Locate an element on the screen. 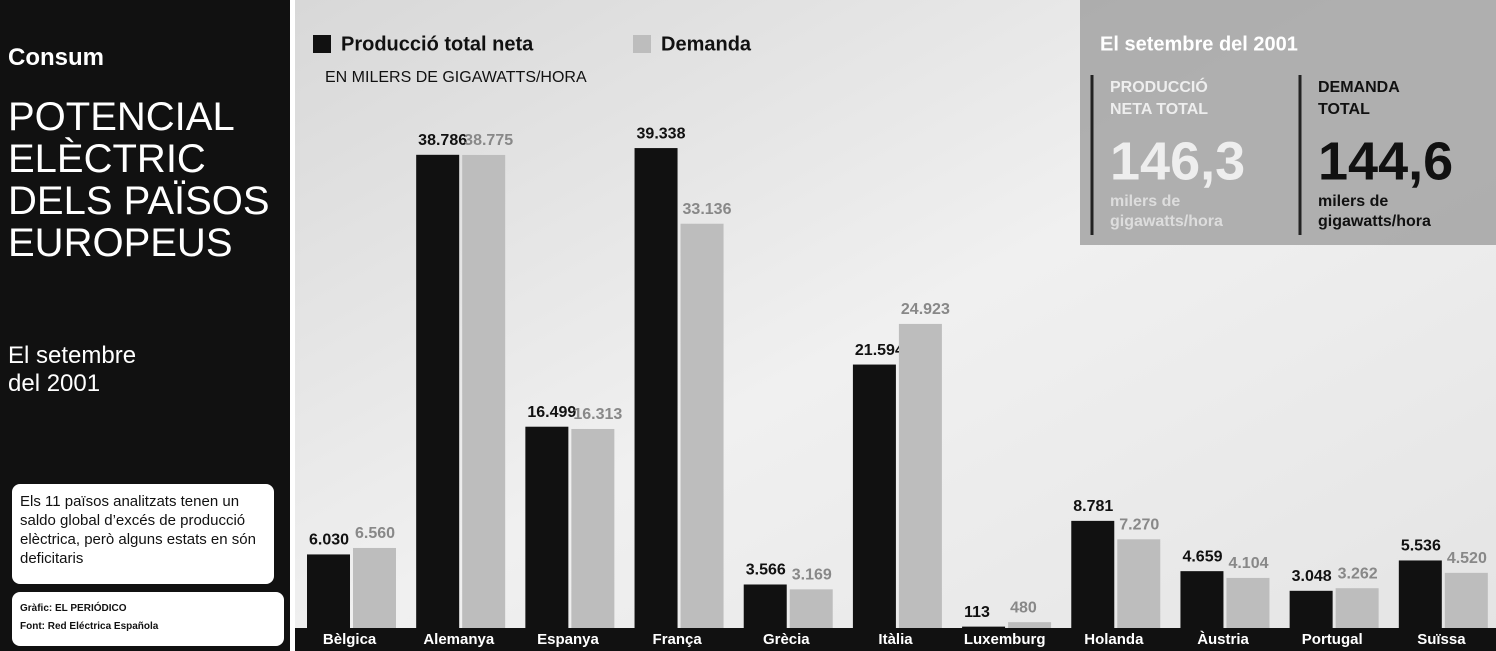  x-tick-label: Luxemburg is located at coordinates (1005, 639).